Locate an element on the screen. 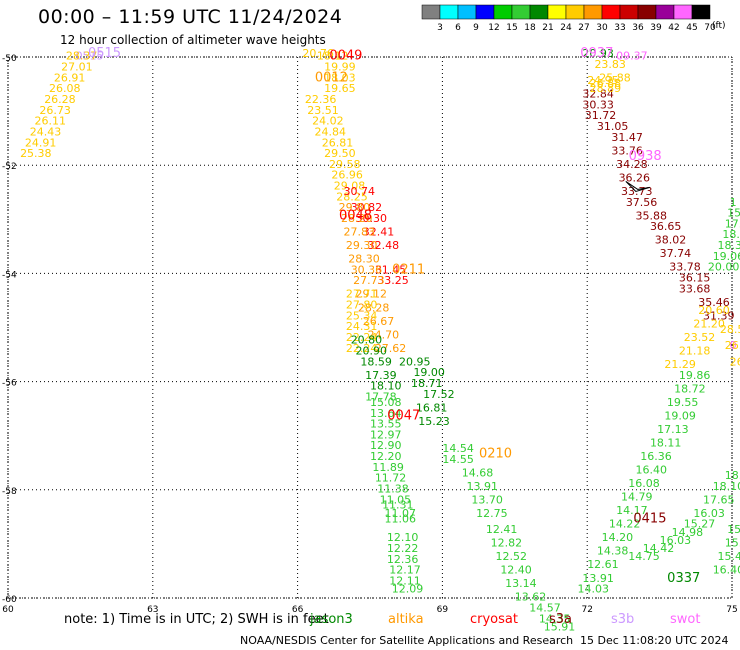 The image size is (740, 650). data-label: 19.86 is located at coordinates (695, 375).